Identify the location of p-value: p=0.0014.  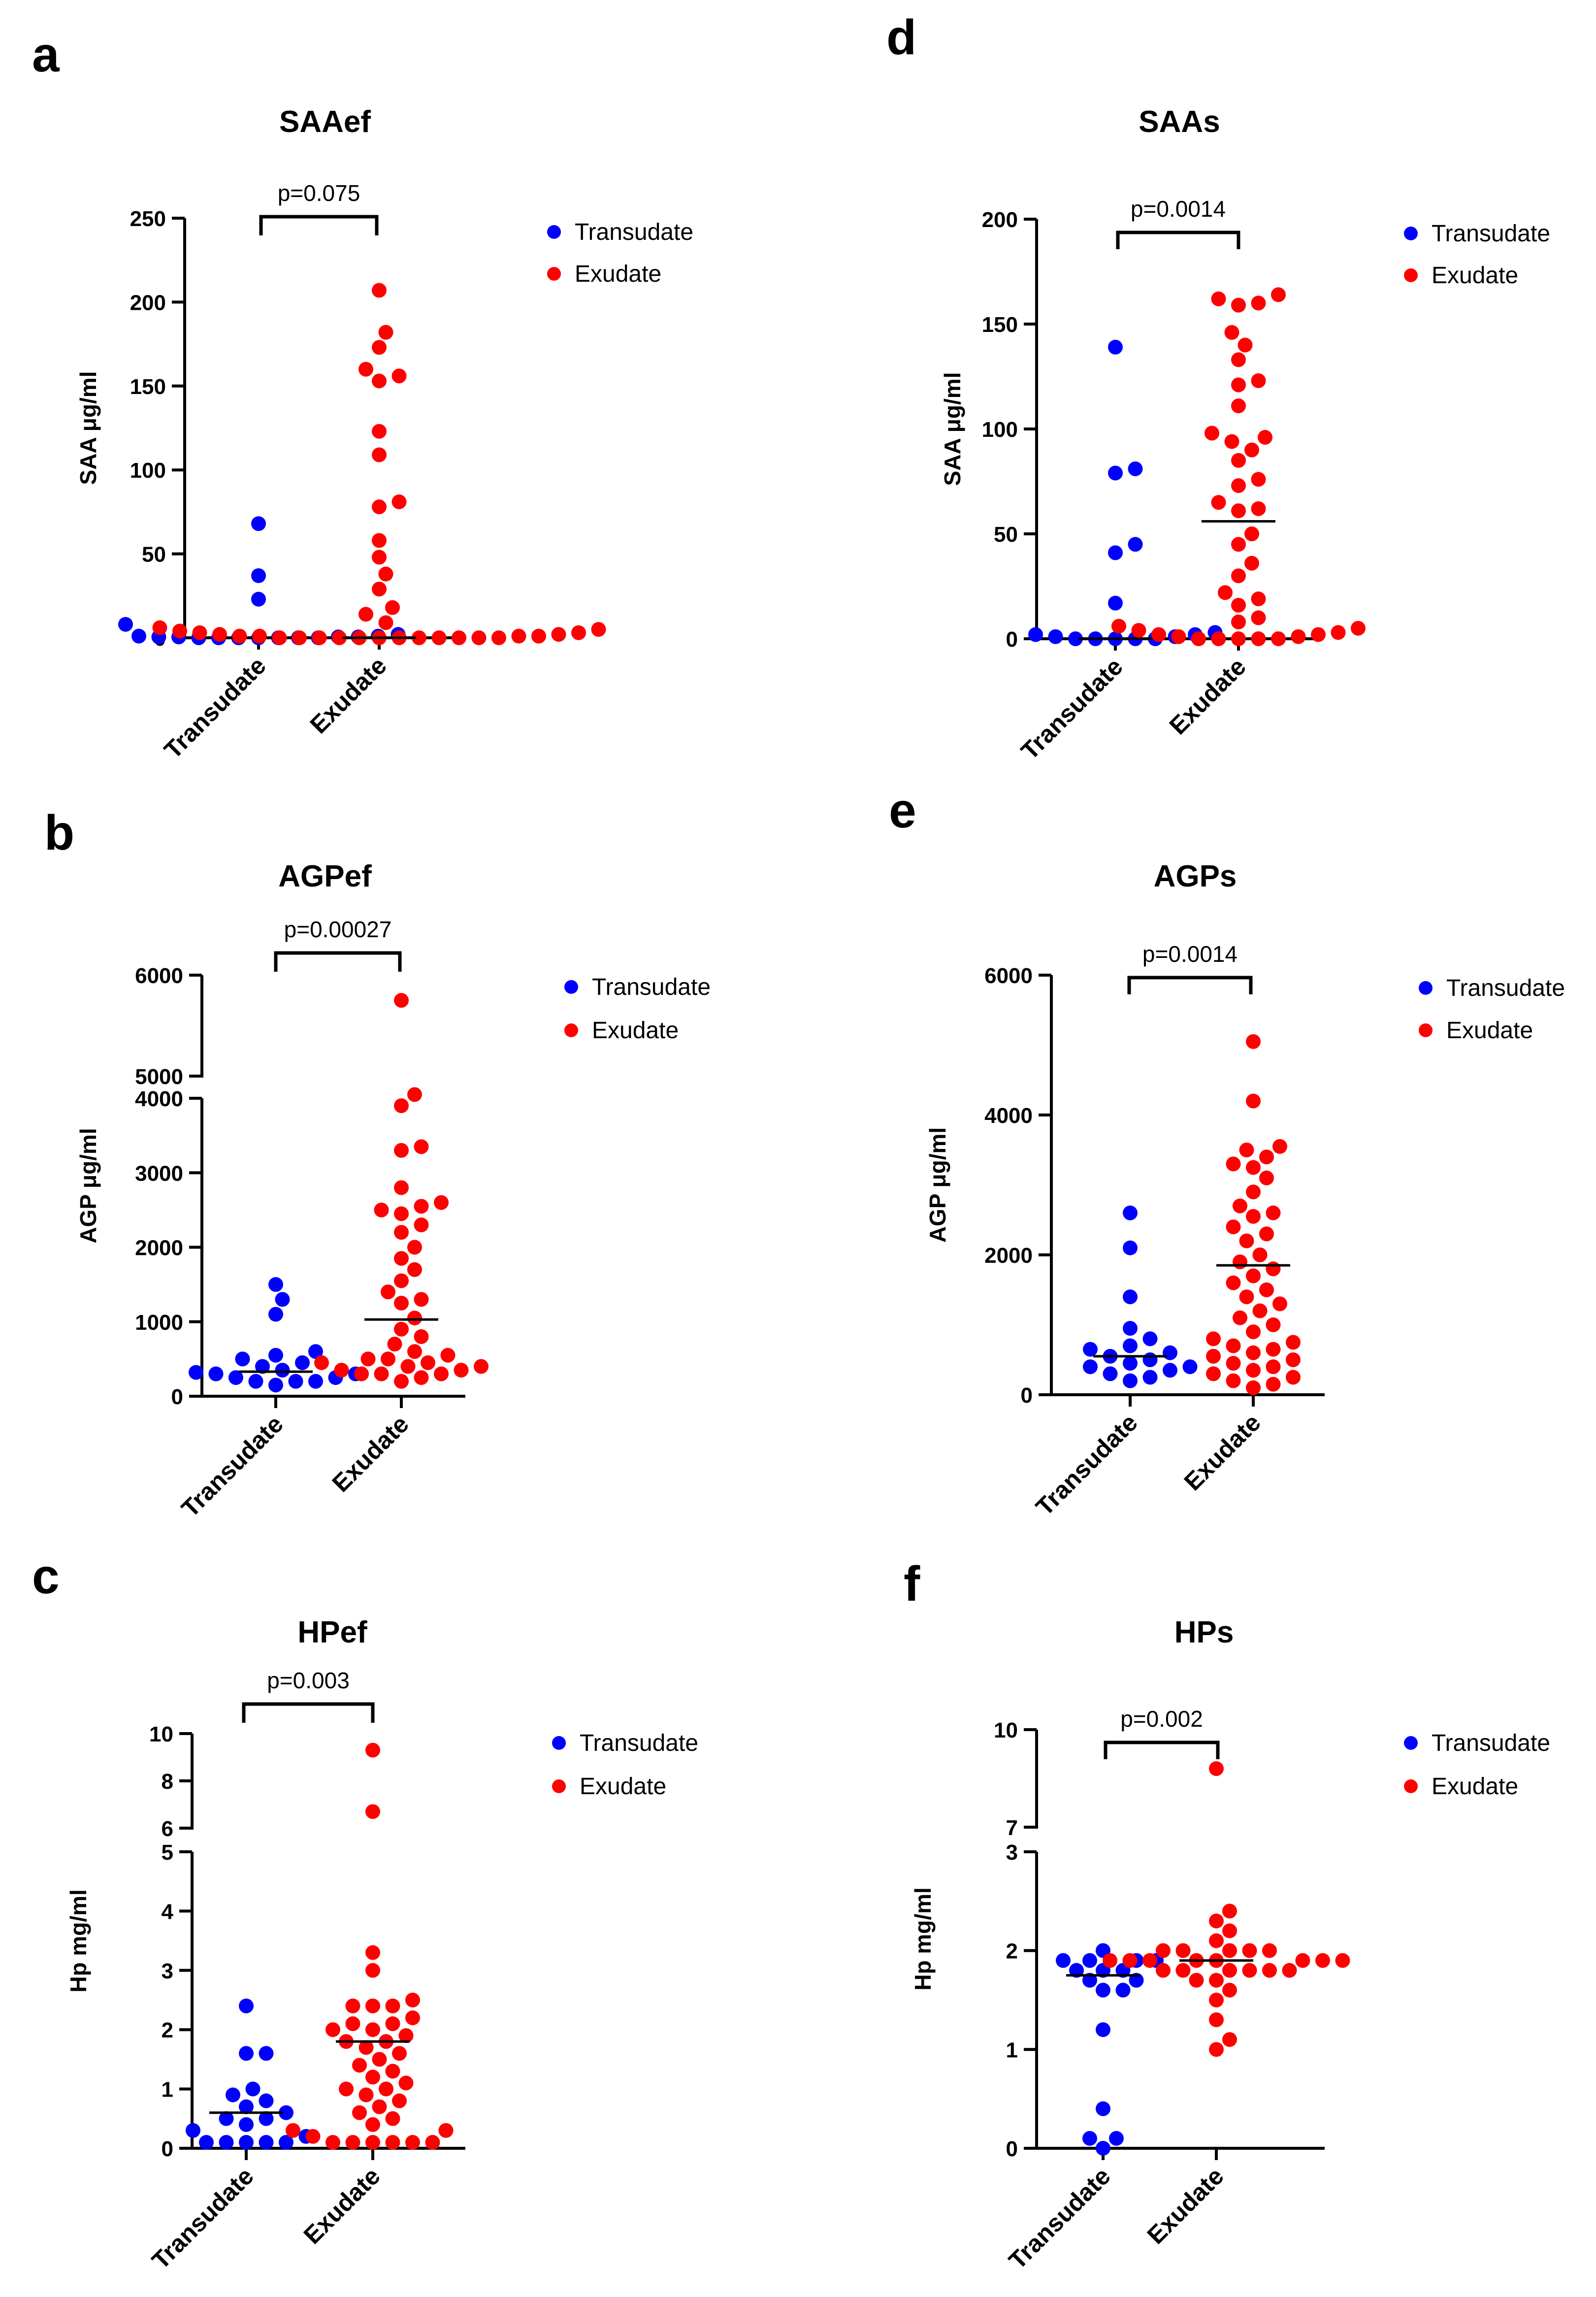
(1178, 209).